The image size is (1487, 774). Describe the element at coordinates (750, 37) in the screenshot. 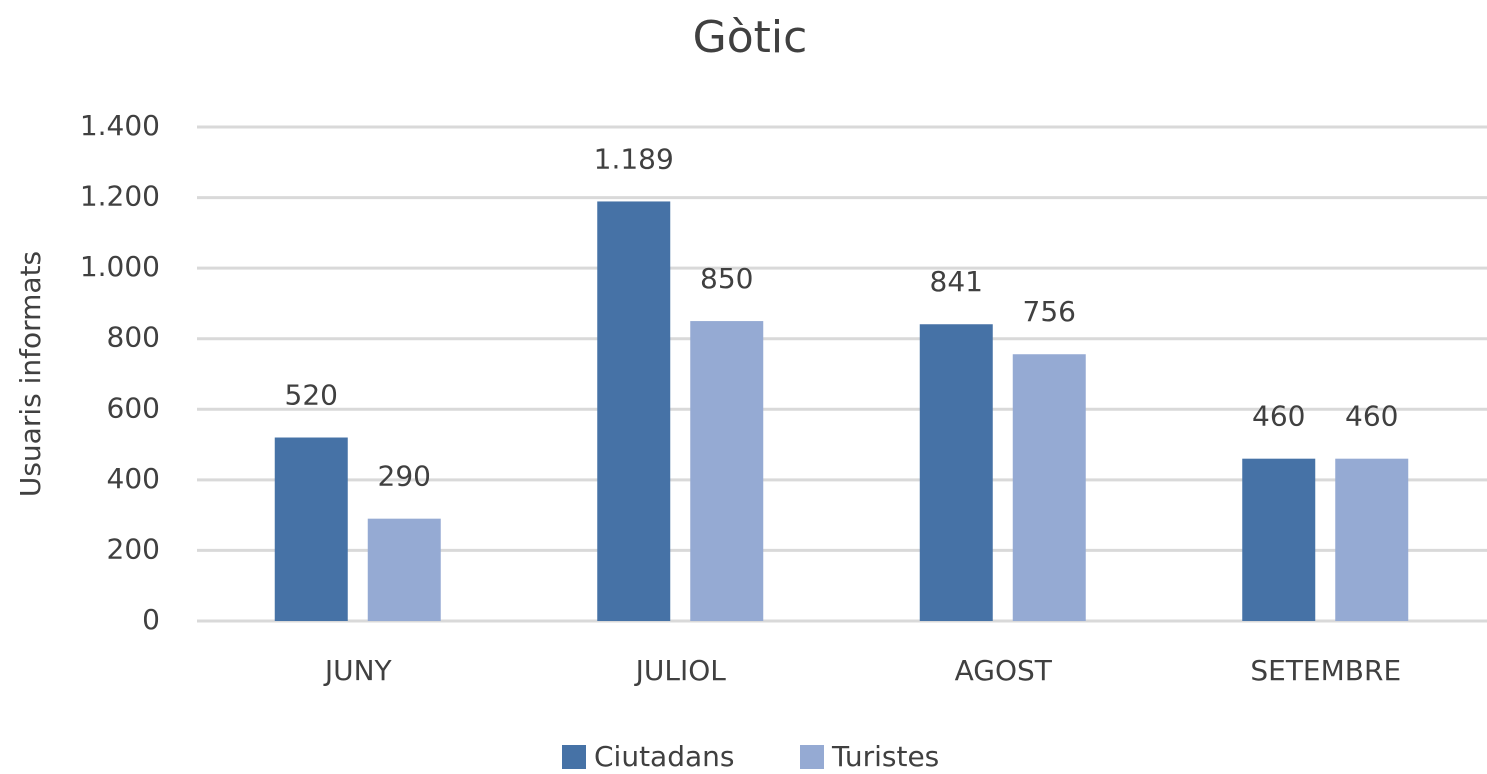

I see `chart-title: Gòtic` at that location.